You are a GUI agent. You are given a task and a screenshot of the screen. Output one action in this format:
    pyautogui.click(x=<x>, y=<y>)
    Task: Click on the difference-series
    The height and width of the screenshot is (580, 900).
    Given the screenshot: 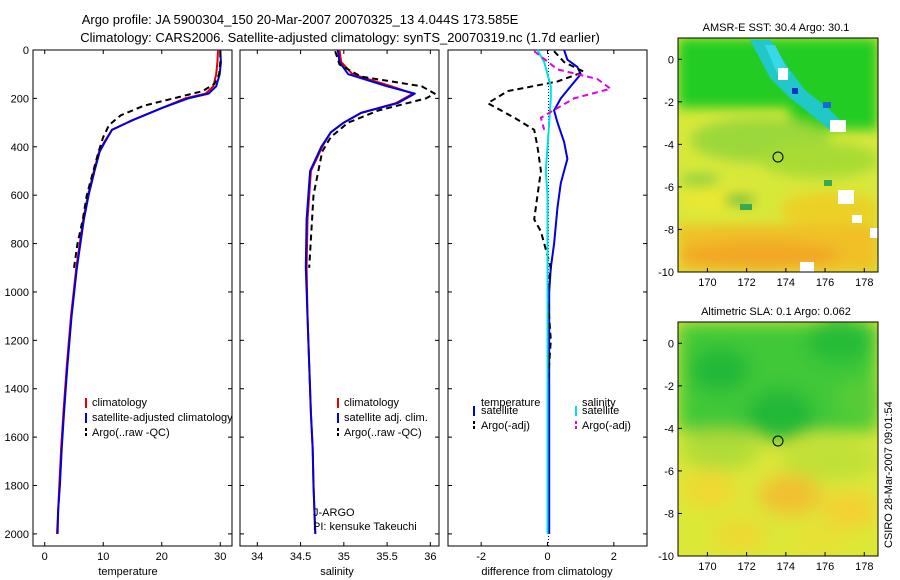 What is the action you would take?
    pyautogui.click(x=549, y=291)
    